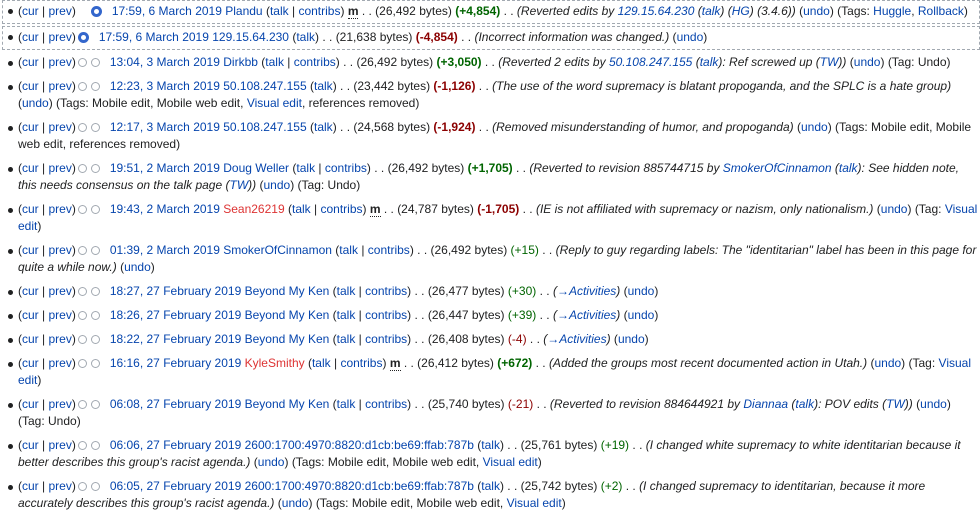 This screenshot has width=980, height=515. What do you see at coordinates (164, 127) in the screenshot?
I see `revision-timestamp-link: 12:17, 3 March 2019` at bounding box center [164, 127].